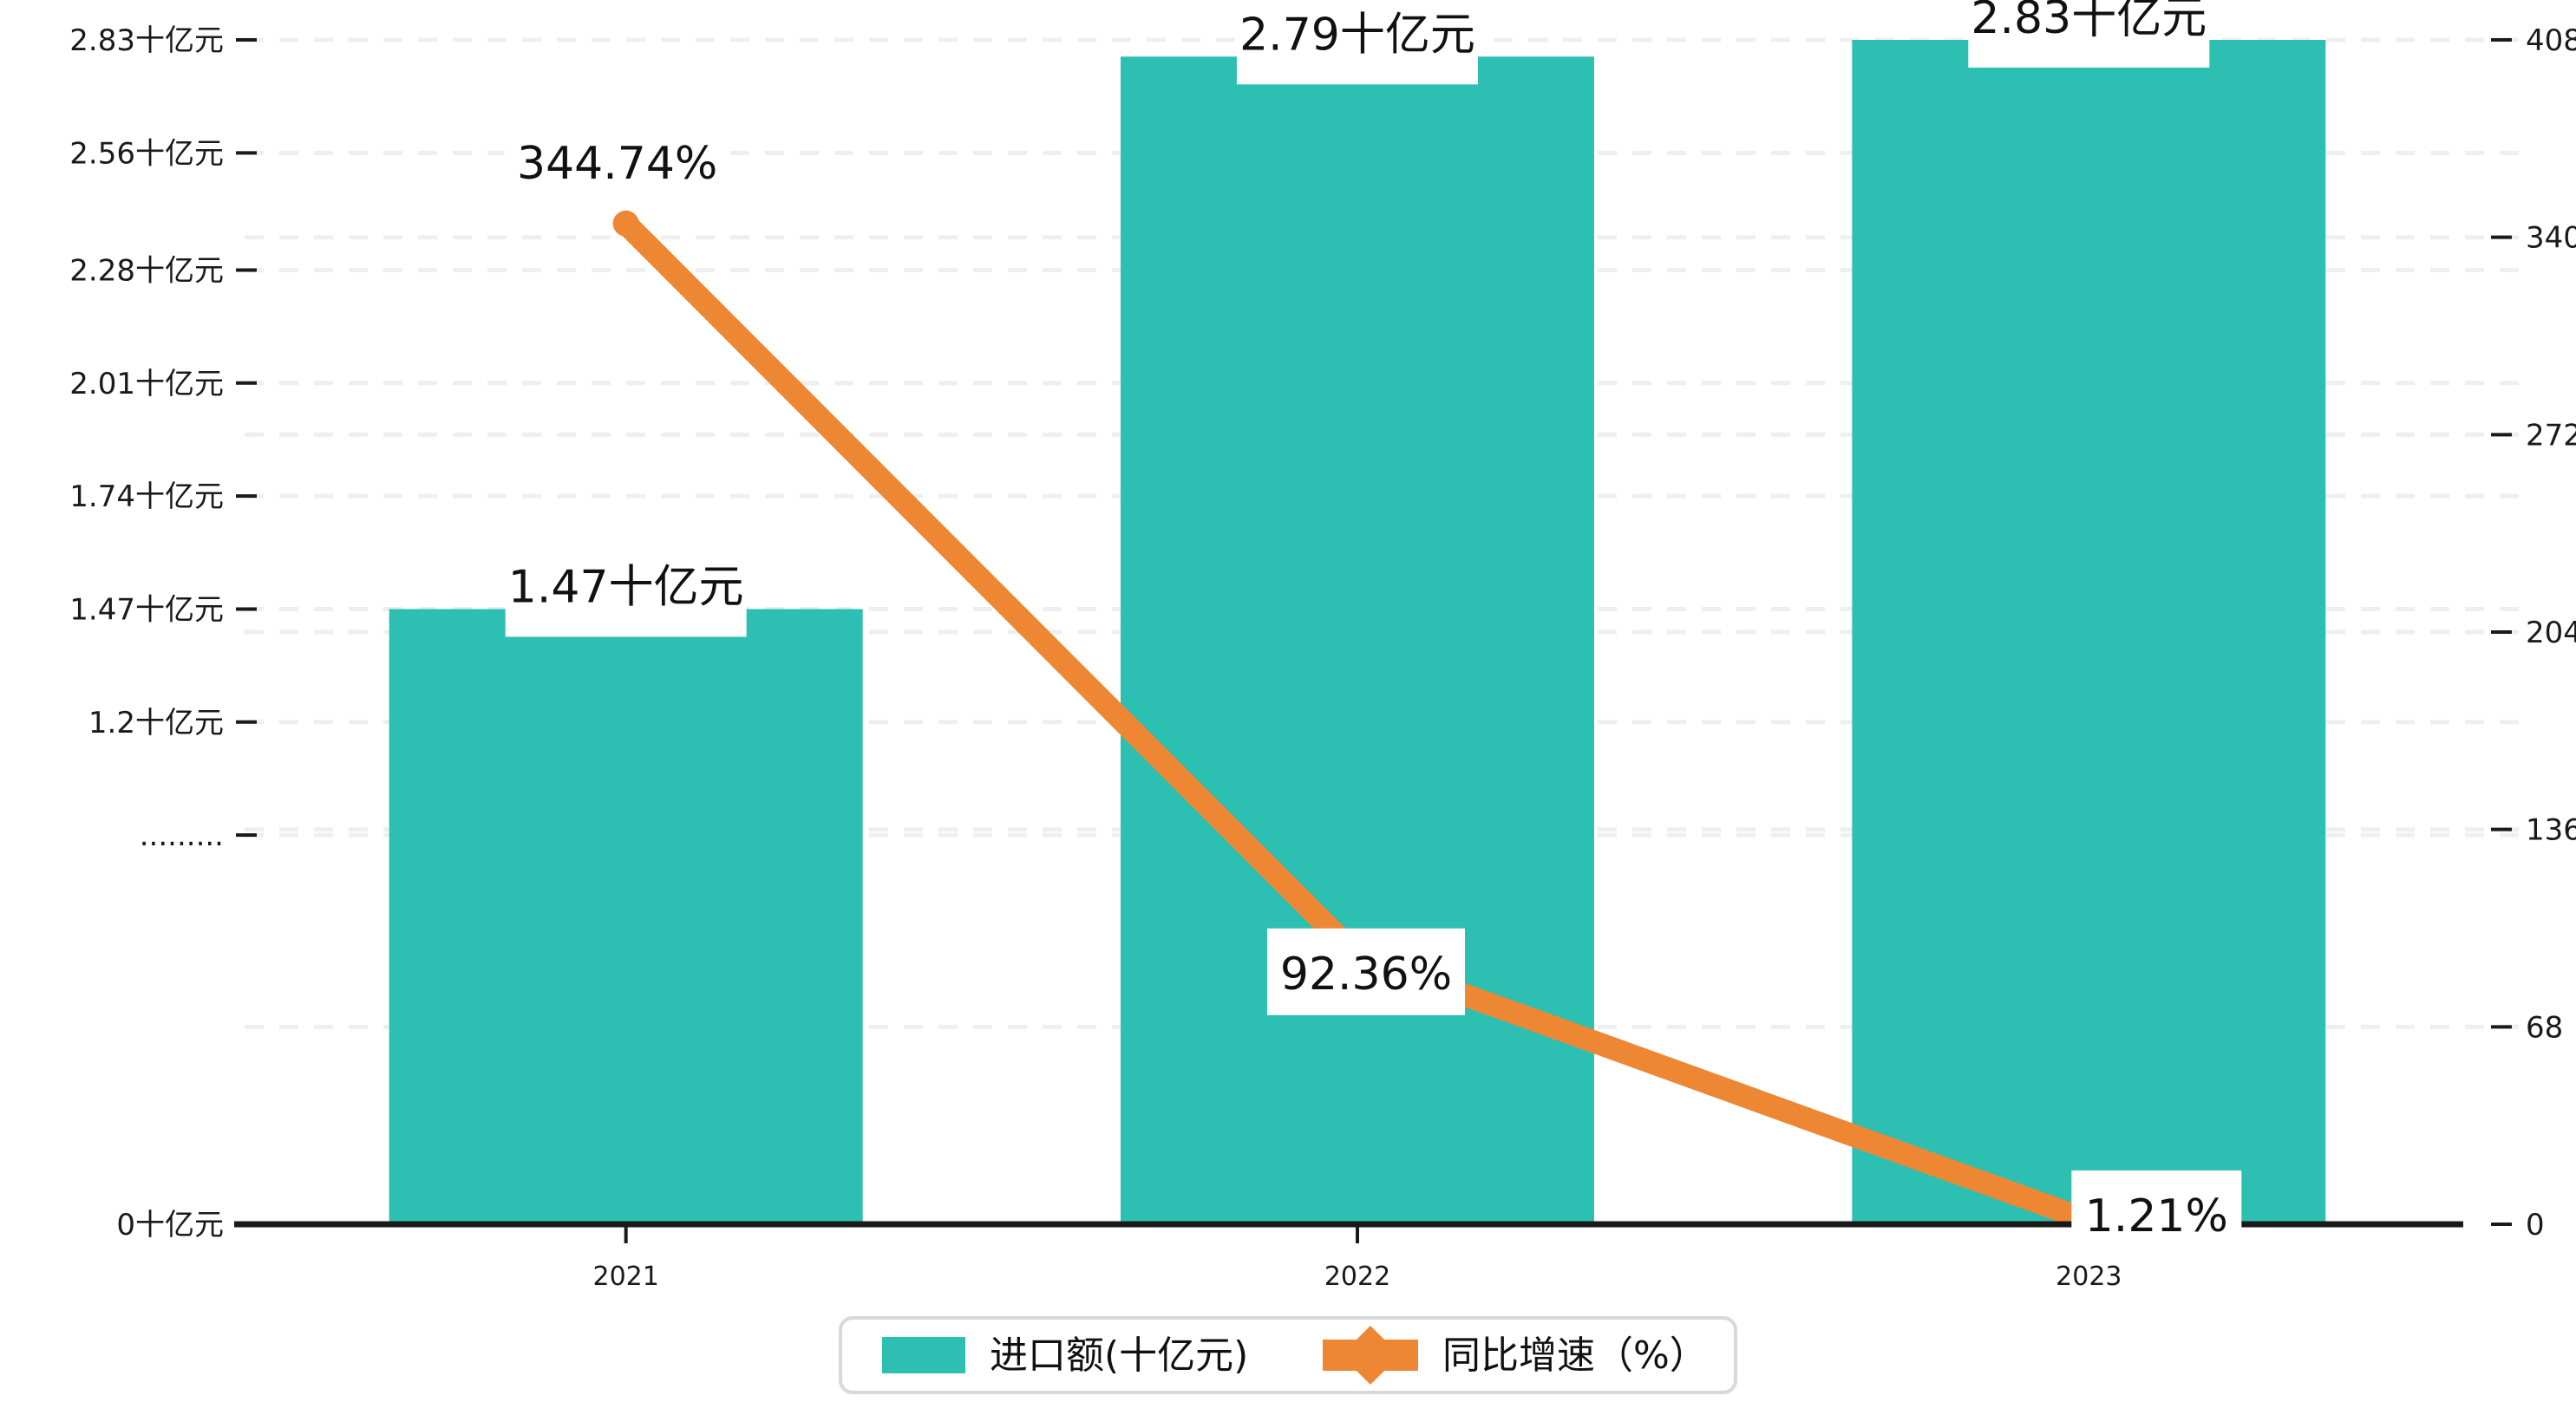 The height and width of the screenshot is (1415, 2576). I want to click on chart-legend: 进口额(十亿元) 同比增速（%）, so click(1288, 1355).